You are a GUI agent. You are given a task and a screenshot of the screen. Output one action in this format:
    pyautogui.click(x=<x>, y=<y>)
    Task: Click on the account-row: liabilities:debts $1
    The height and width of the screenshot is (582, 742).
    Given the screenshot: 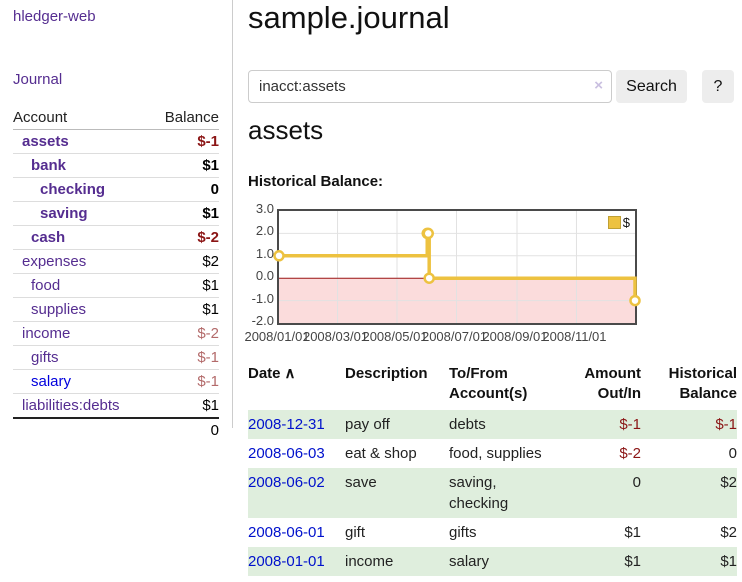 What is the action you would take?
    pyautogui.click(x=116, y=406)
    